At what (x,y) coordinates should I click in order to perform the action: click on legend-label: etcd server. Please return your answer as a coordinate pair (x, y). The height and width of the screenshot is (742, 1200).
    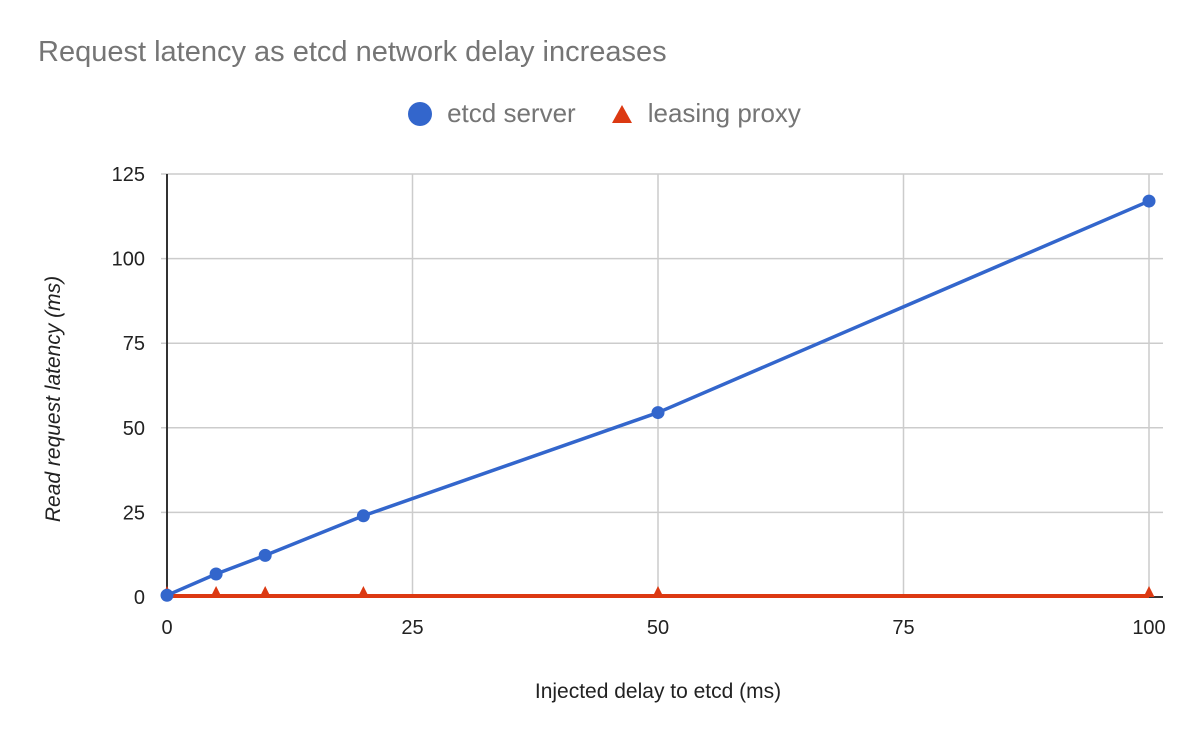
    Looking at the image, I should click on (511, 113).